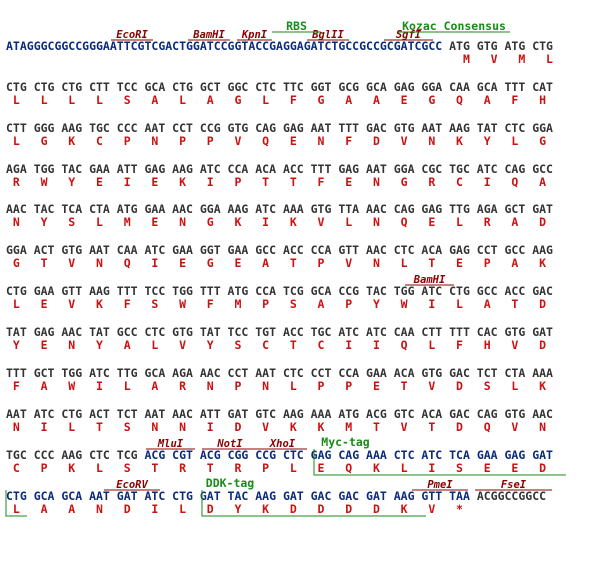  Describe the element at coordinates (276, 386) in the screenshot. I see `amino-acid-line: F A W I L A R N P N L P P E T V D S L K` at that location.